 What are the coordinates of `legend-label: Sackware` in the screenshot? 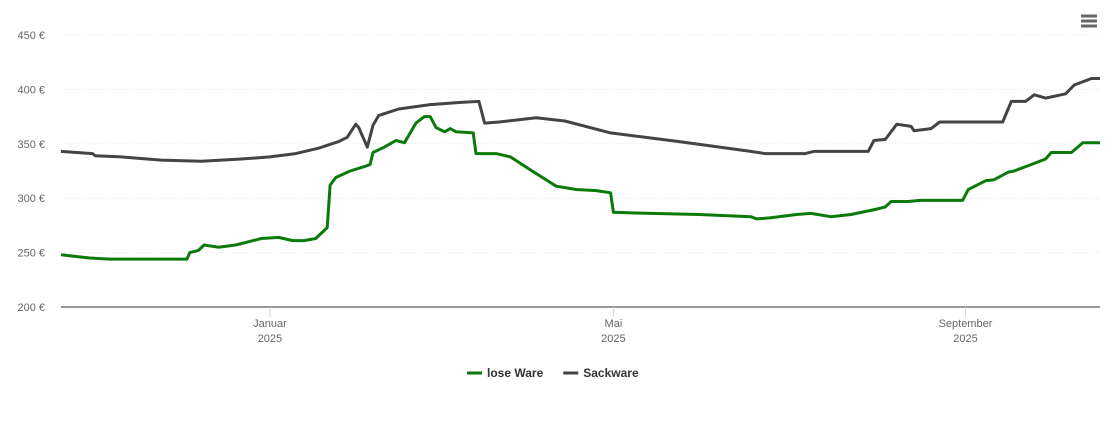 It's located at (611, 373).